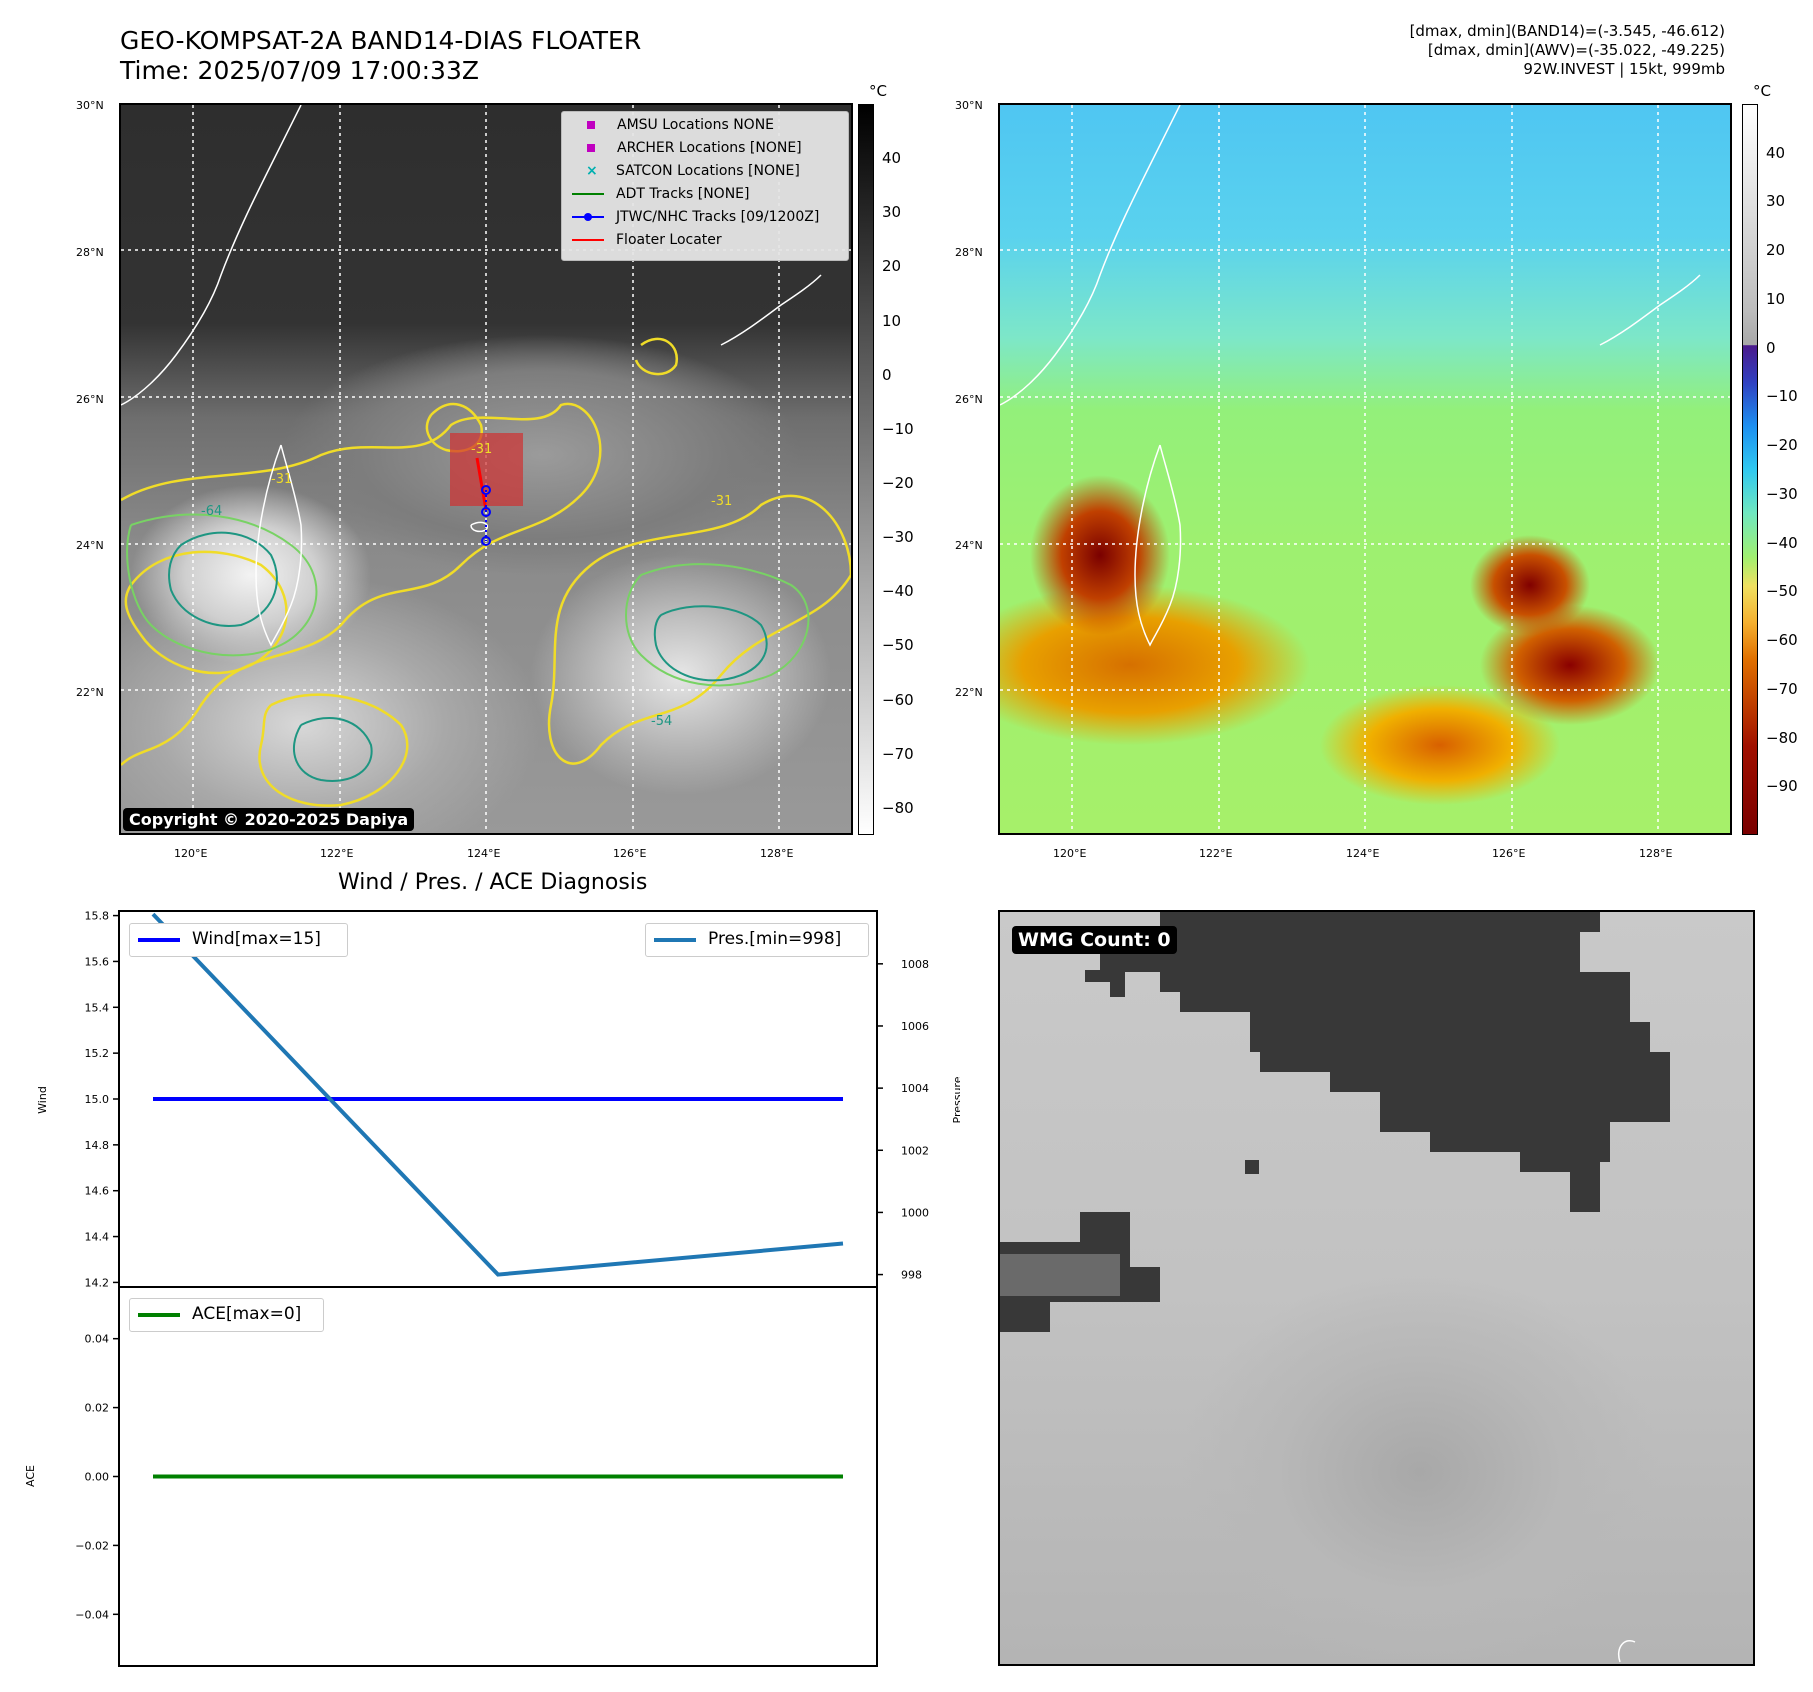 The image size is (1813, 1692). I want to click on wind-axis-label: Wind, so click(42, 1100).